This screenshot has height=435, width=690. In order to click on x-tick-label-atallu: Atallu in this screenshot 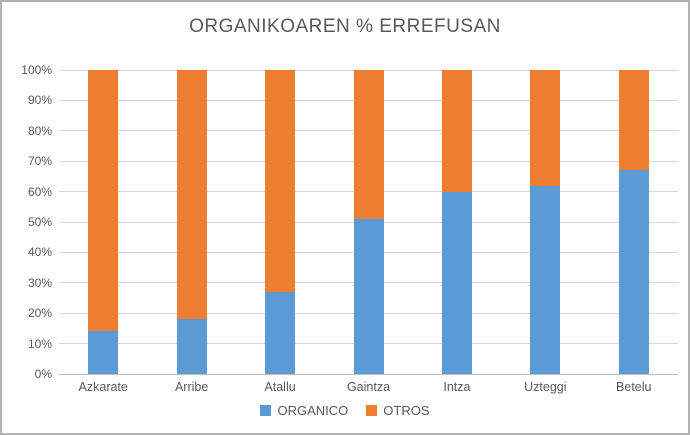, I will do `click(280, 387)`.